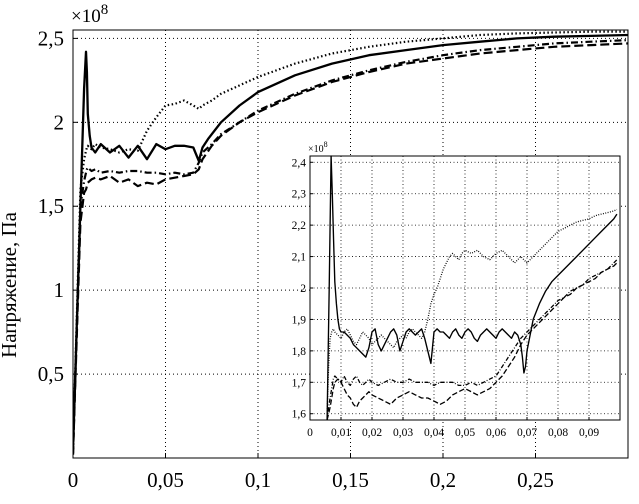  What do you see at coordinates (258, 480) in the screenshot?
I see `x-tick-label: 0,1` at bounding box center [258, 480].